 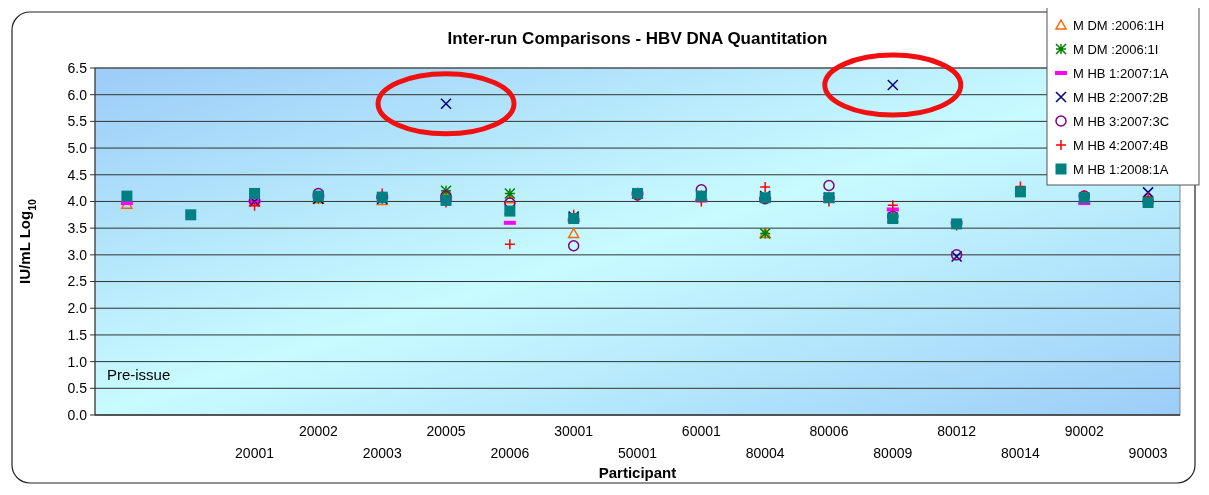 I want to click on x-tick-label: 20002, so click(x=318, y=431).